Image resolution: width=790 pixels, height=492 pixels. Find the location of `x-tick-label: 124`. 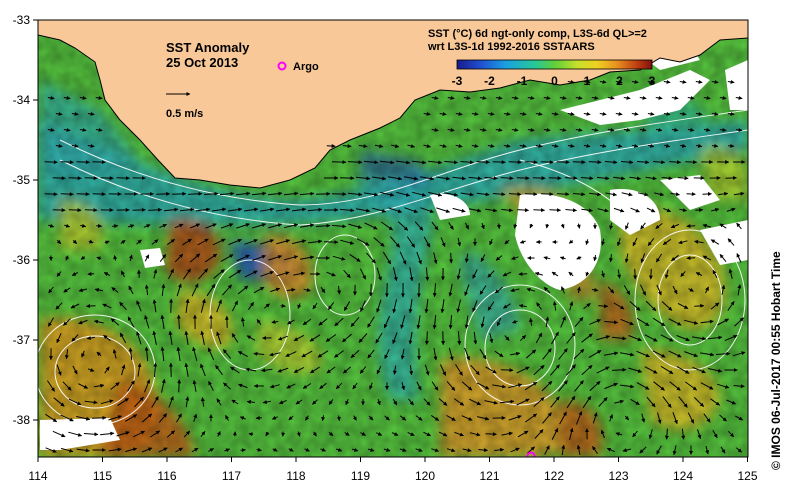

x-tick-label: 124 is located at coordinates (683, 476).